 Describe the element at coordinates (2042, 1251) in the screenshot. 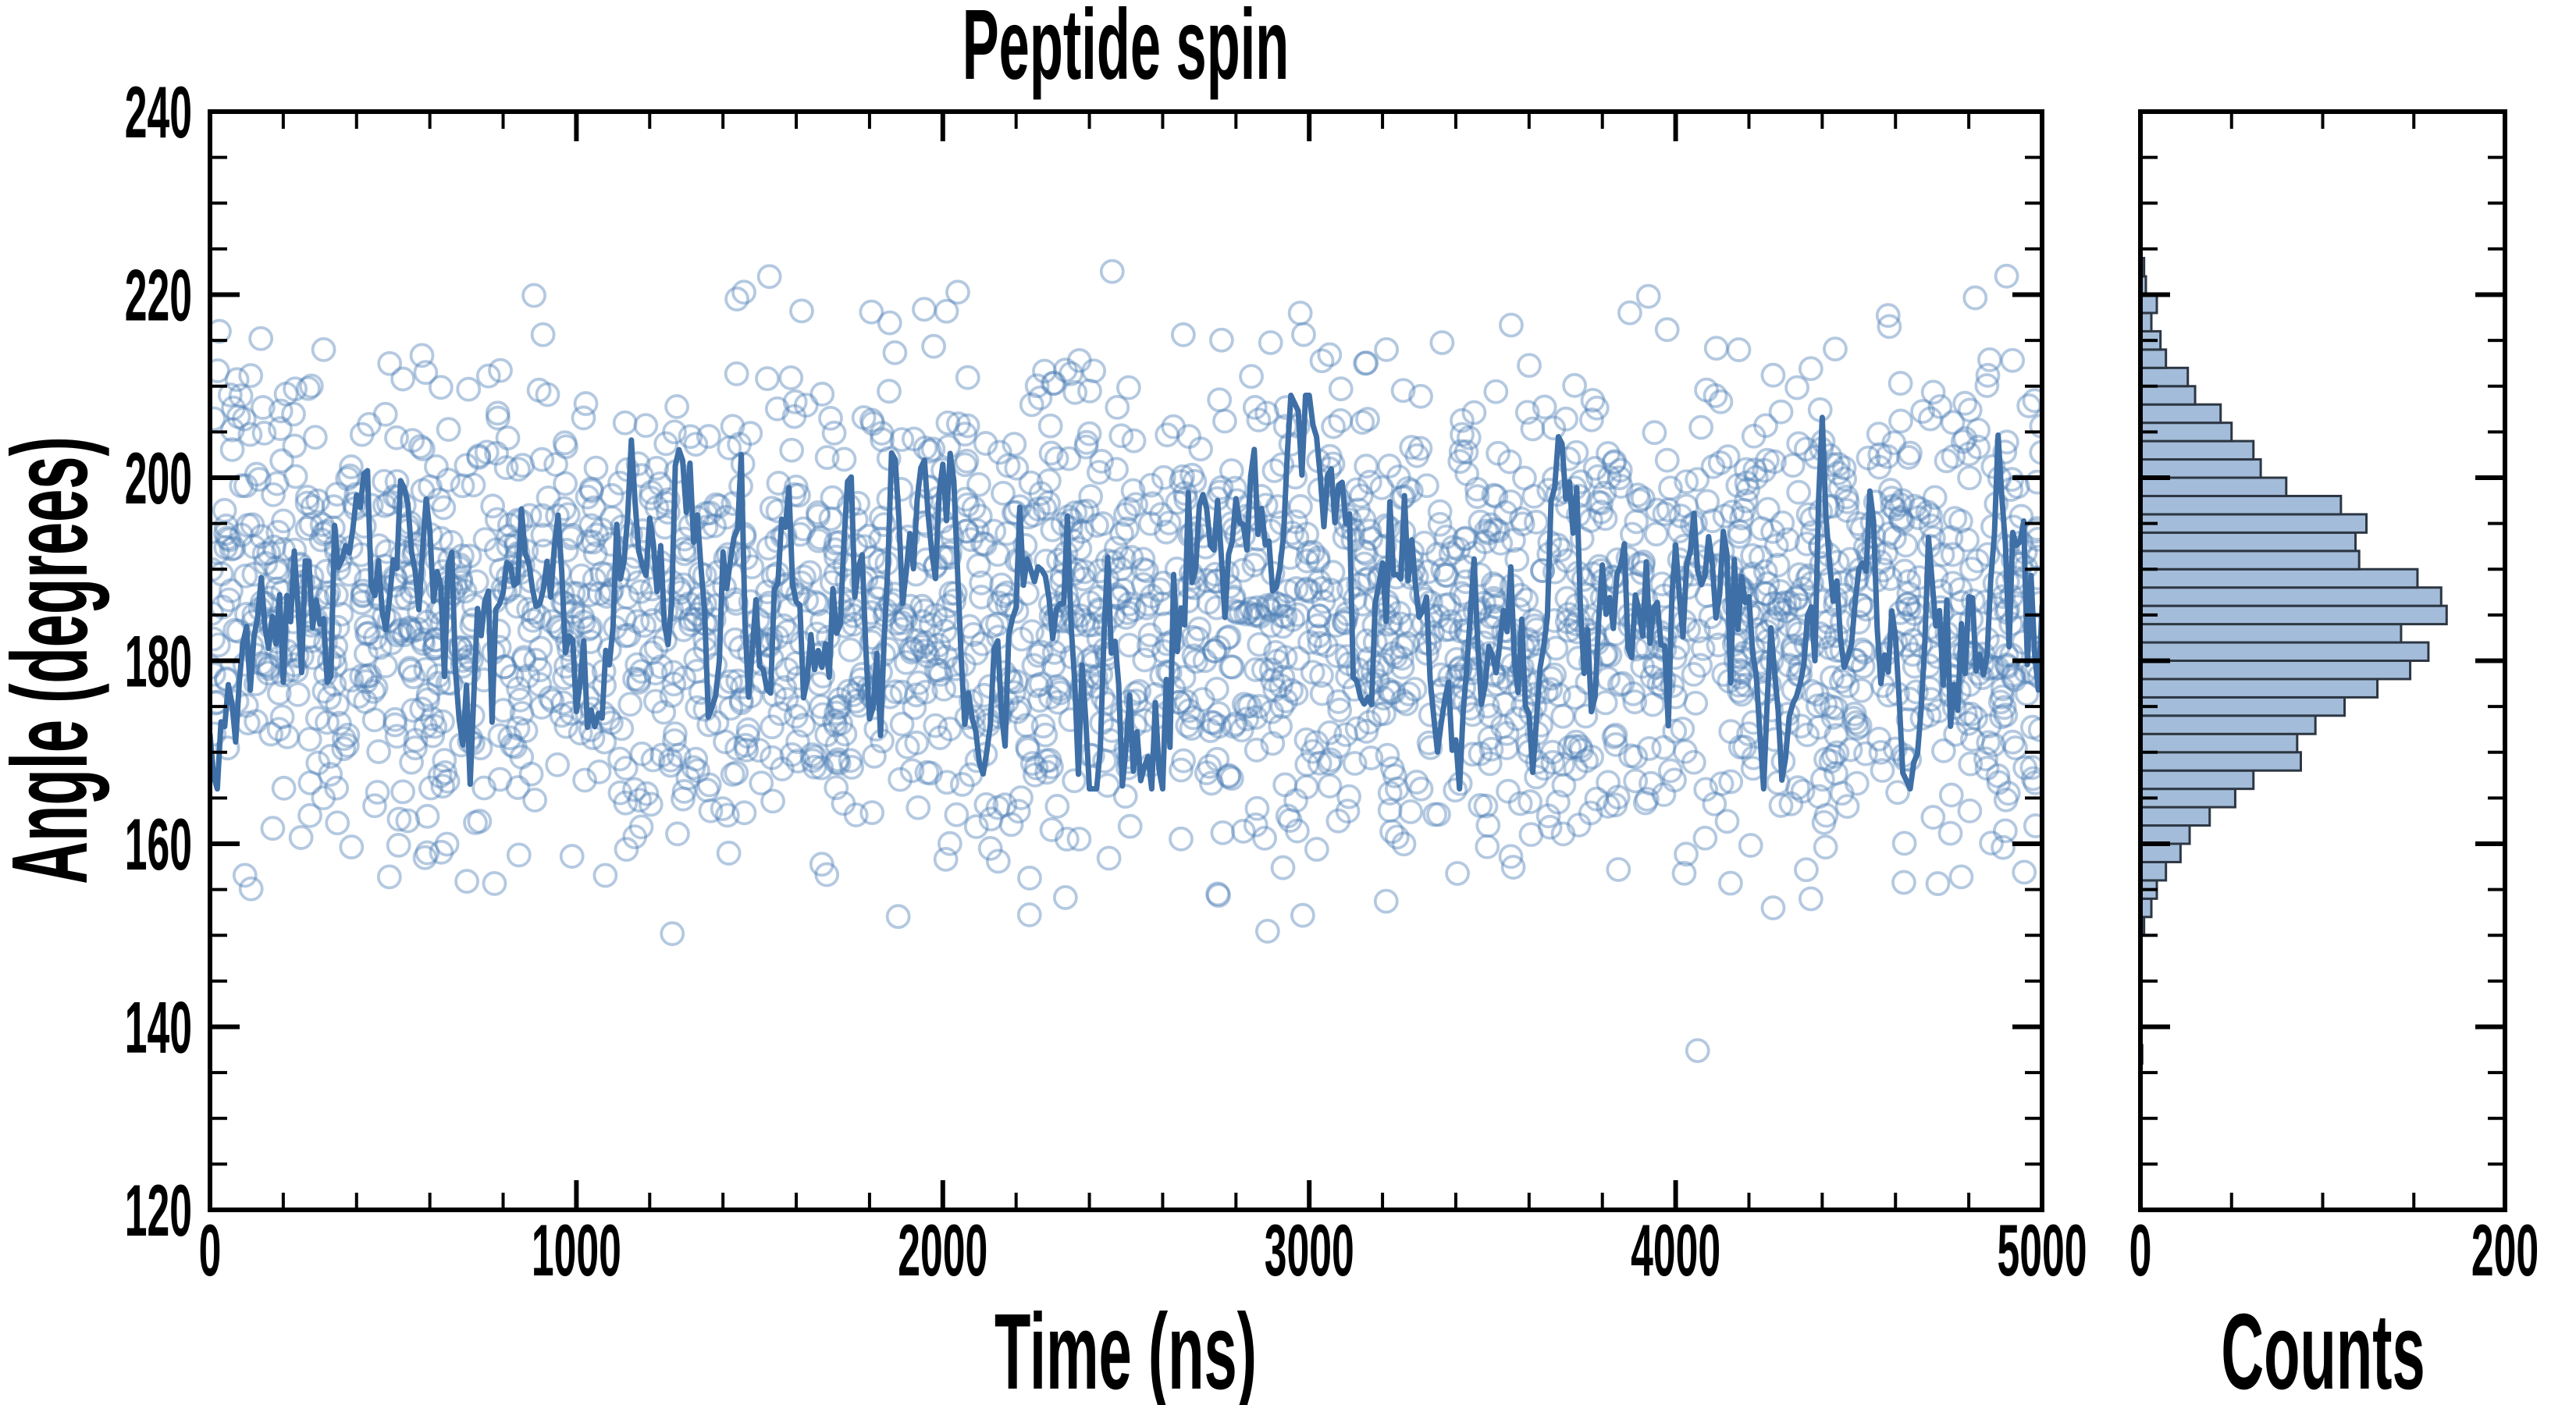

I see `x-tick-label: 5000` at that location.